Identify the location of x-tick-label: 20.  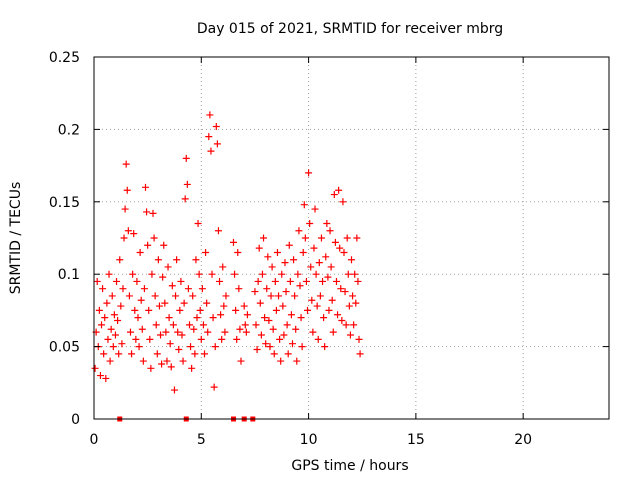
(523, 440).